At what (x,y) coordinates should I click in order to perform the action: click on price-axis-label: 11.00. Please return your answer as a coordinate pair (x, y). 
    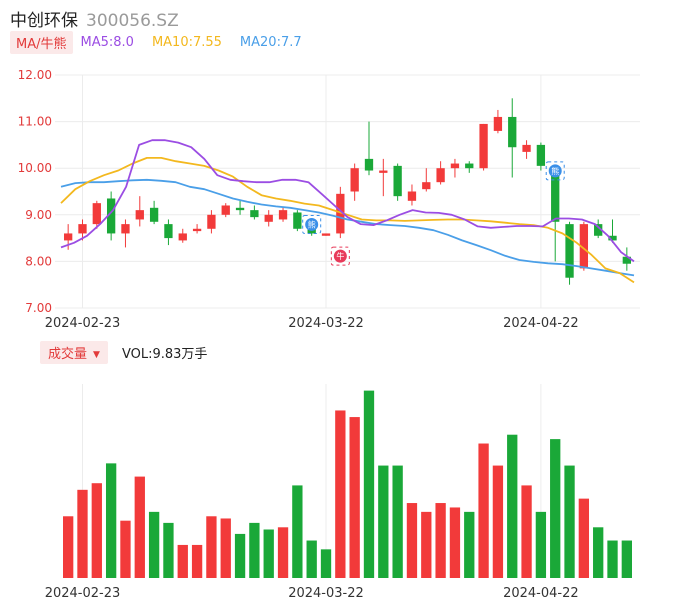
    Looking at the image, I should click on (35, 122).